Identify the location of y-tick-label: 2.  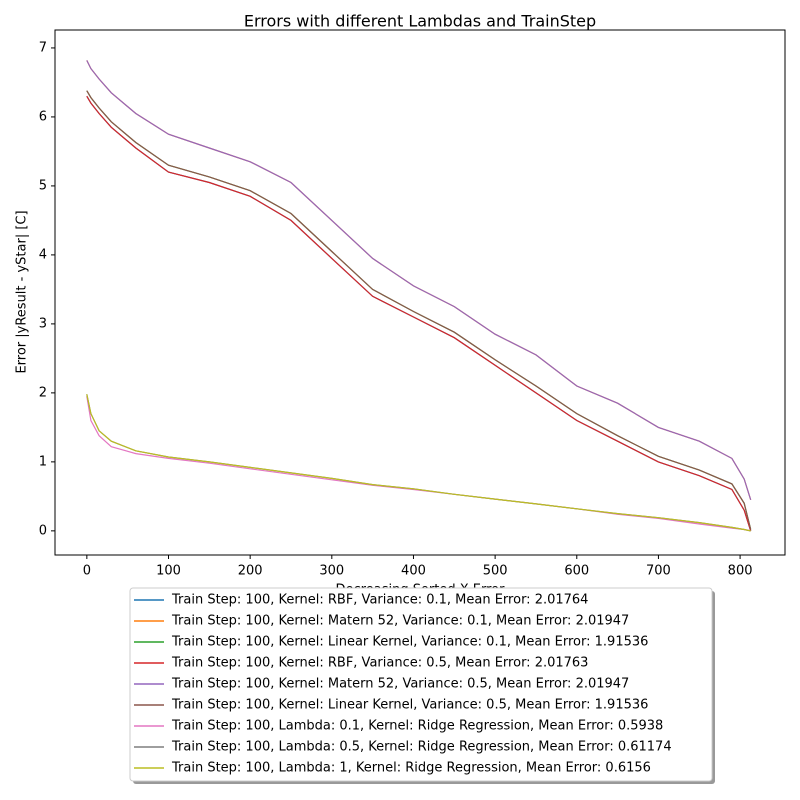
(43, 392).